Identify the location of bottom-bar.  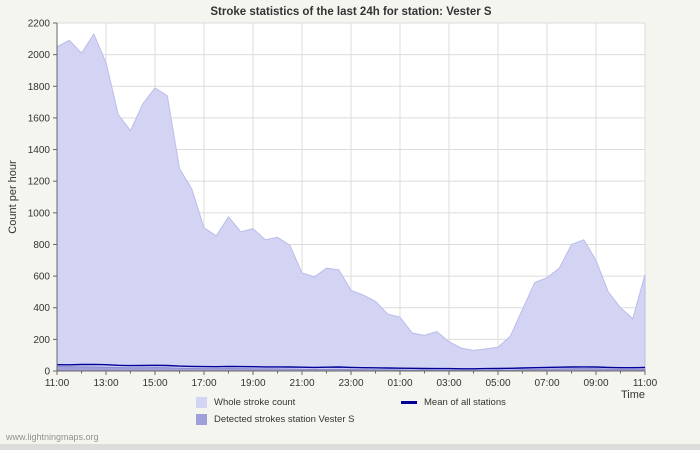
(350, 447).